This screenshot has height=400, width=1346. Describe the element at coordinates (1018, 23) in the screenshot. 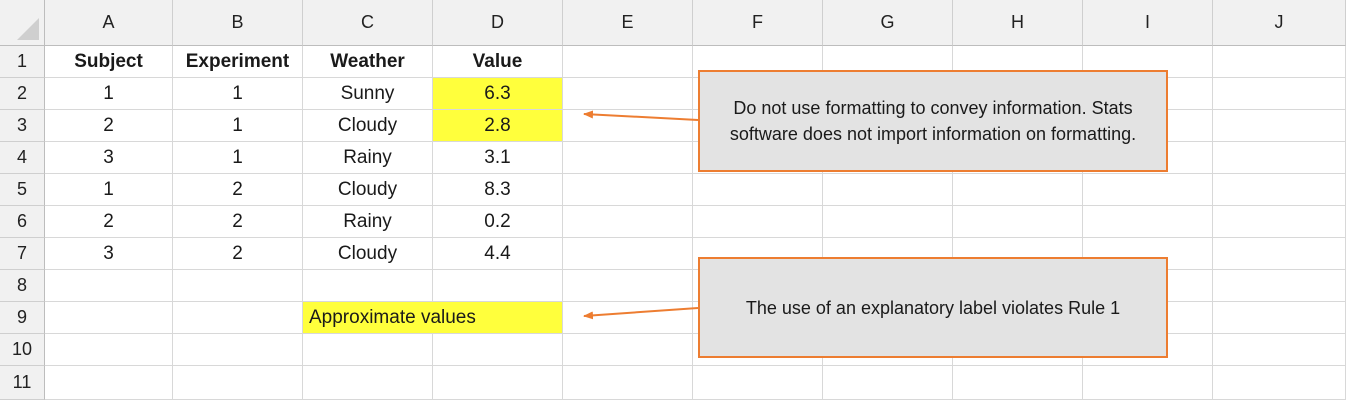

I see `column-header-h: H` at that location.